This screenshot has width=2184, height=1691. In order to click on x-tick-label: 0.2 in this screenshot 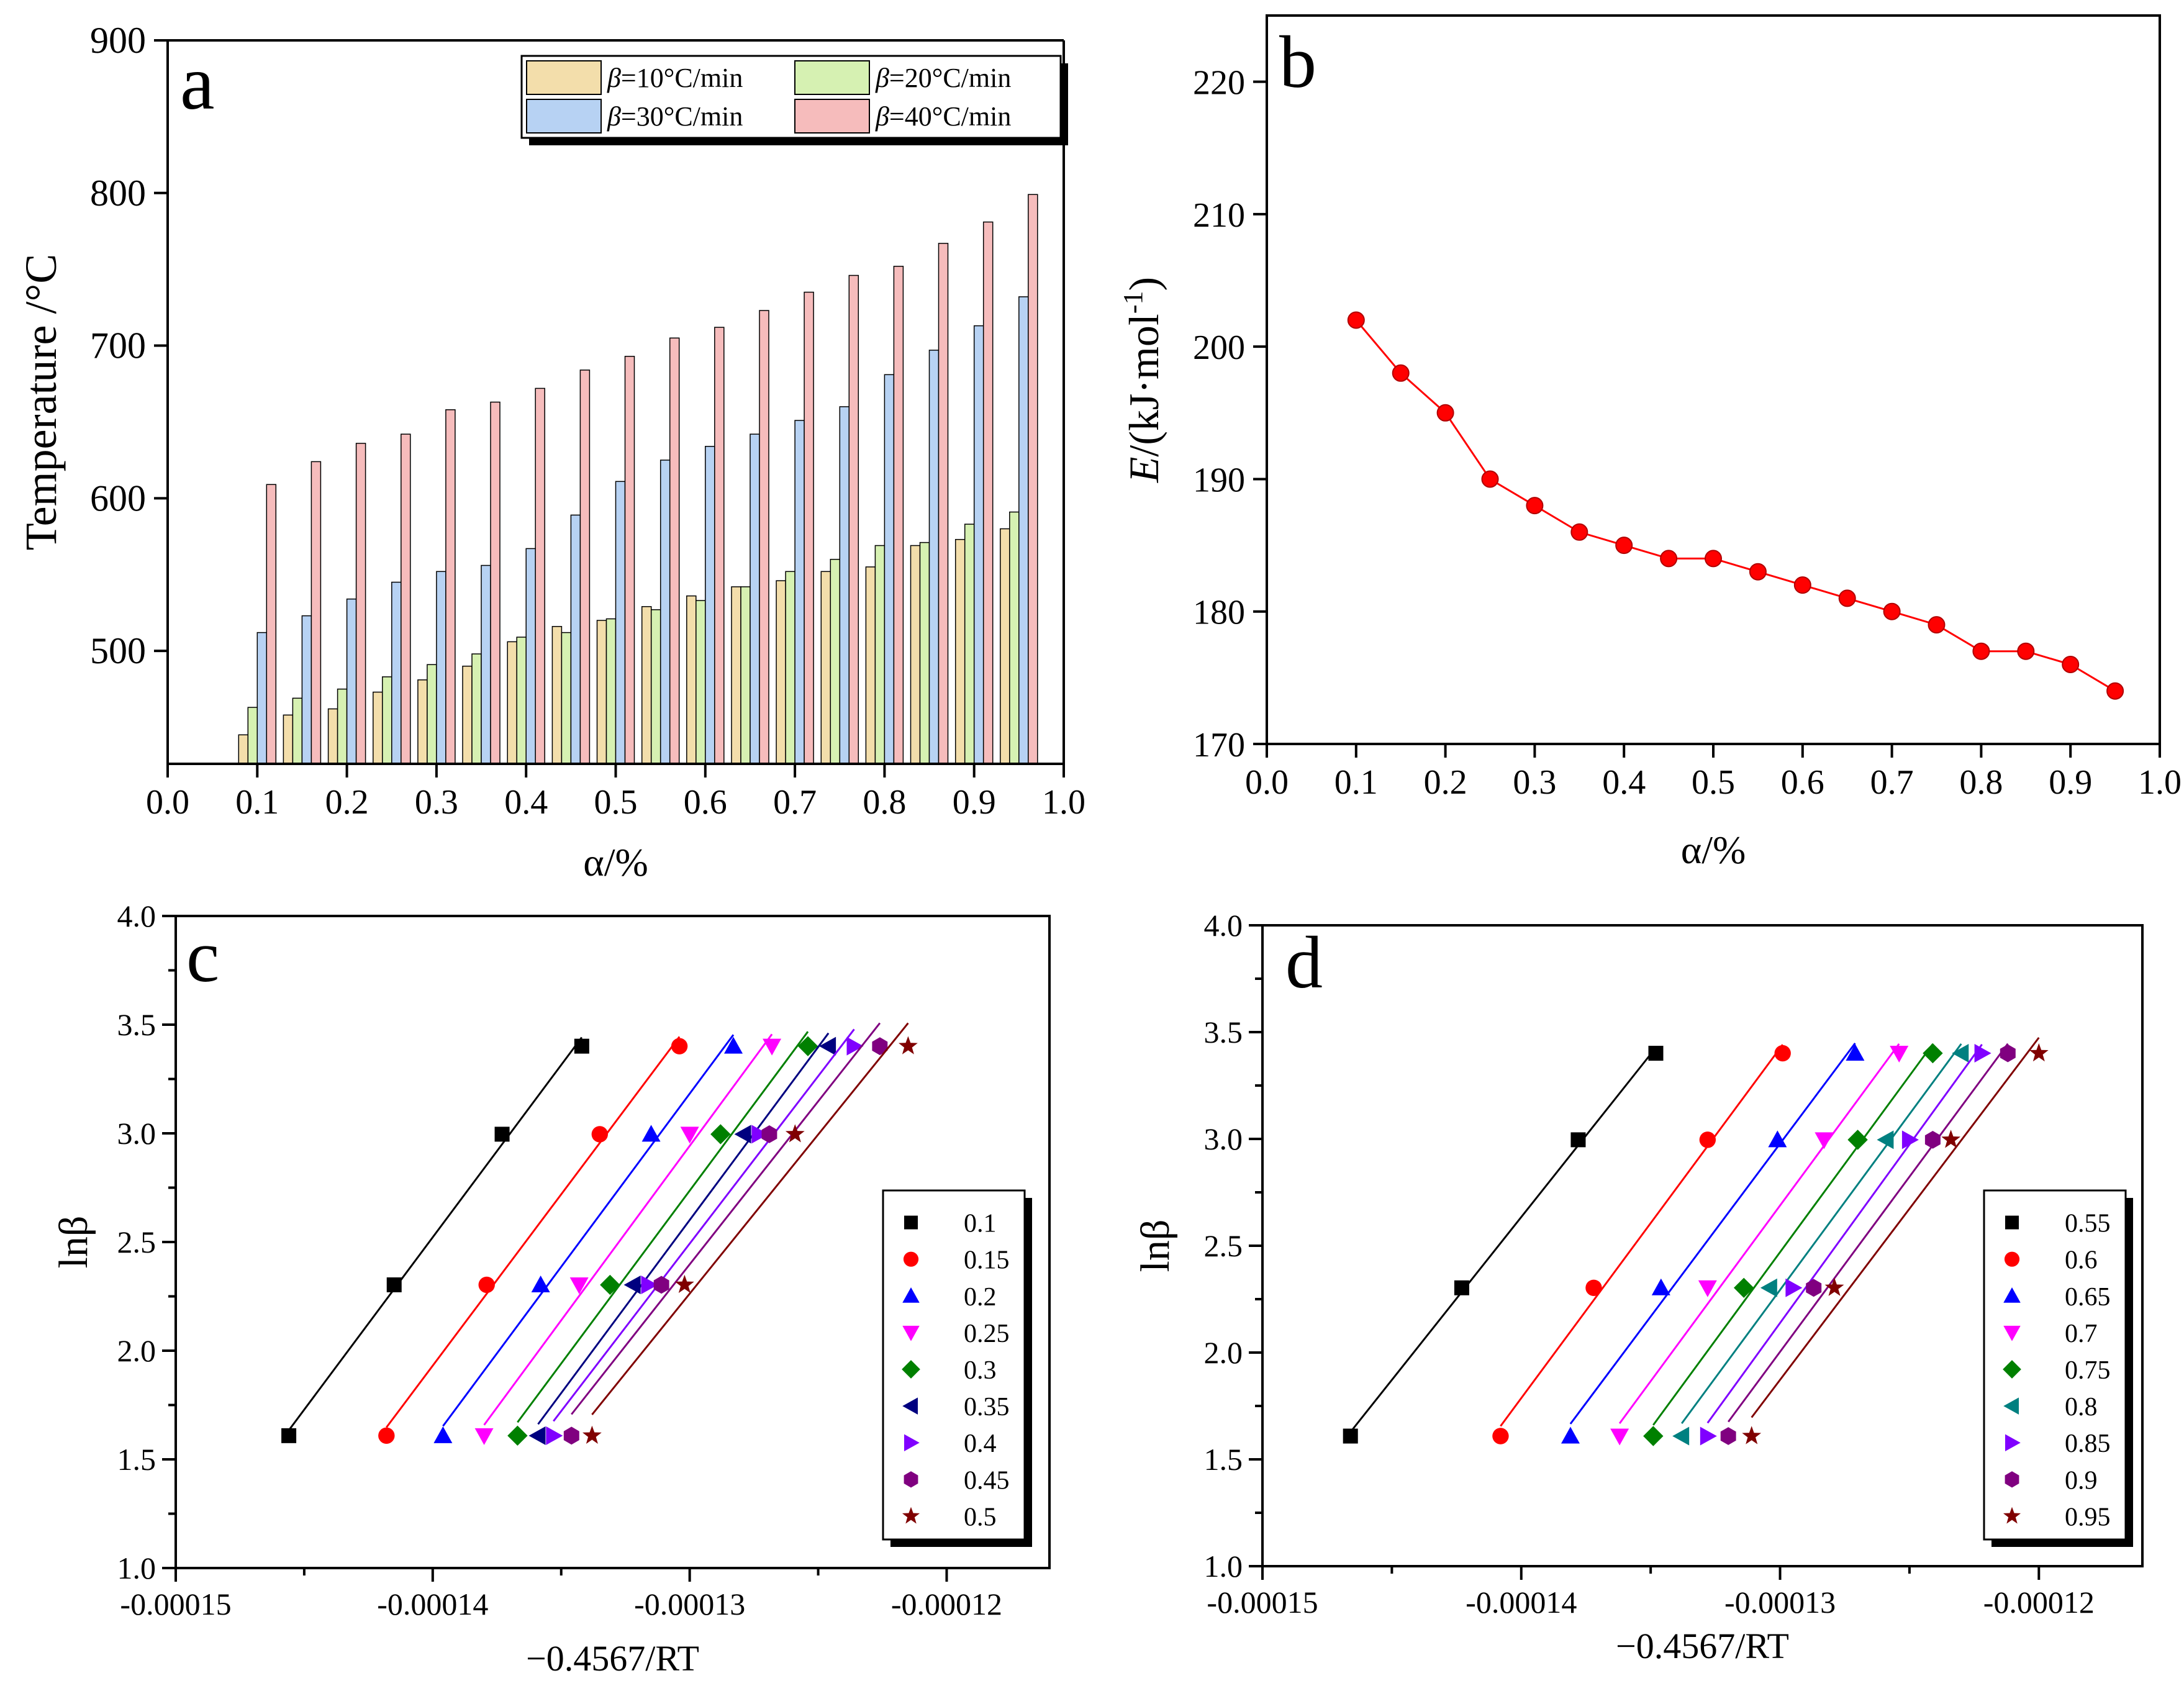, I will do `click(1445, 782)`.